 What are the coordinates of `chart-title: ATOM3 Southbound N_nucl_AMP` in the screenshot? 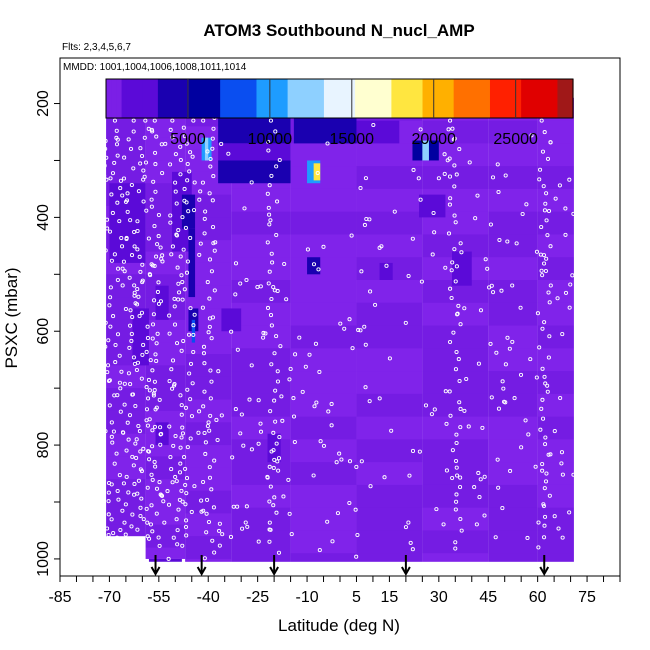 It's located at (338, 30).